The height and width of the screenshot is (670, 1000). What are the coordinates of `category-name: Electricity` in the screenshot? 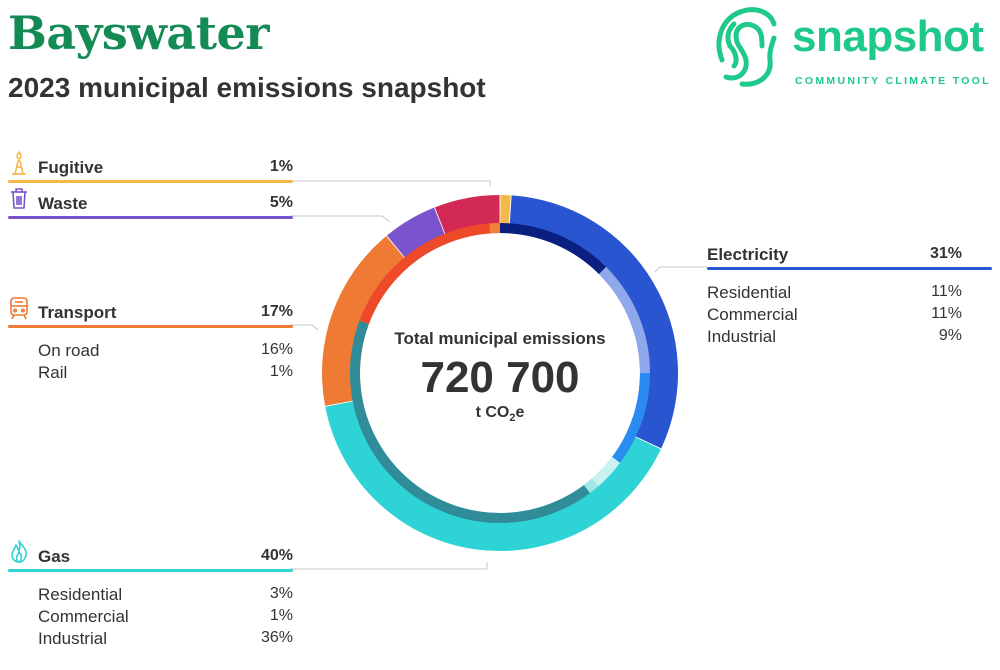 It's located at (748, 254).